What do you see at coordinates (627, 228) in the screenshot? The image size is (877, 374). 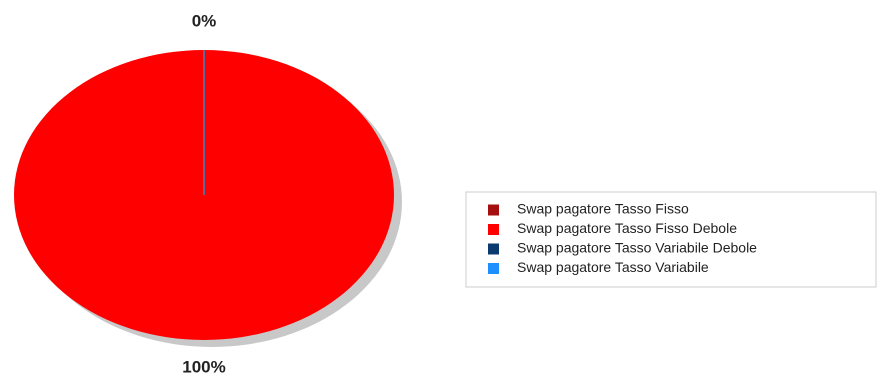 I see `legend-label: Swap pagatore Tasso Fisso Debole` at bounding box center [627, 228].